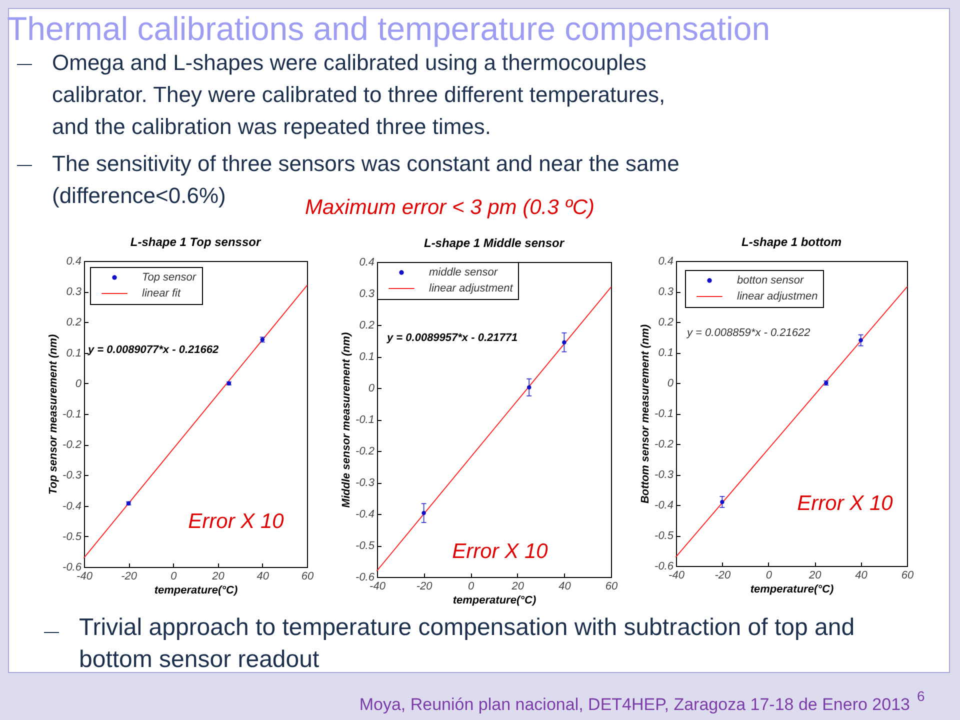  Describe the element at coordinates (346, 420) in the screenshot. I see `y-axis-title: Middle sensor measurement (nm)` at that location.